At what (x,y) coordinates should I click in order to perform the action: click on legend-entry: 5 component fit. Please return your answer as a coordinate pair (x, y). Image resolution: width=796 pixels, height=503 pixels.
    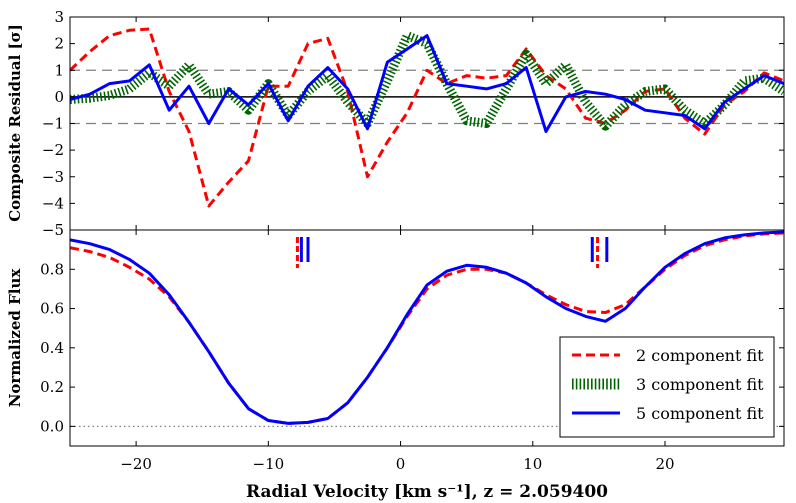
    Looking at the image, I should click on (700, 413).